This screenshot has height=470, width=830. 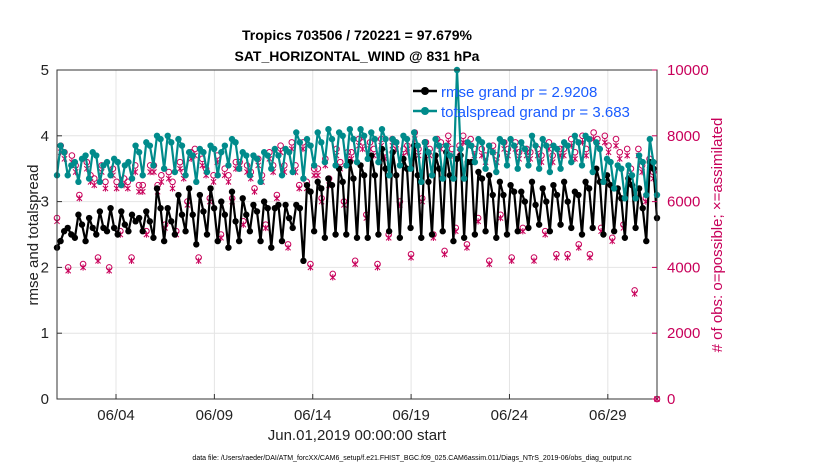 What do you see at coordinates (608, 415) in the screenshot?
I see `x-tick-label: 06/29` at bounding box center [608, 415].